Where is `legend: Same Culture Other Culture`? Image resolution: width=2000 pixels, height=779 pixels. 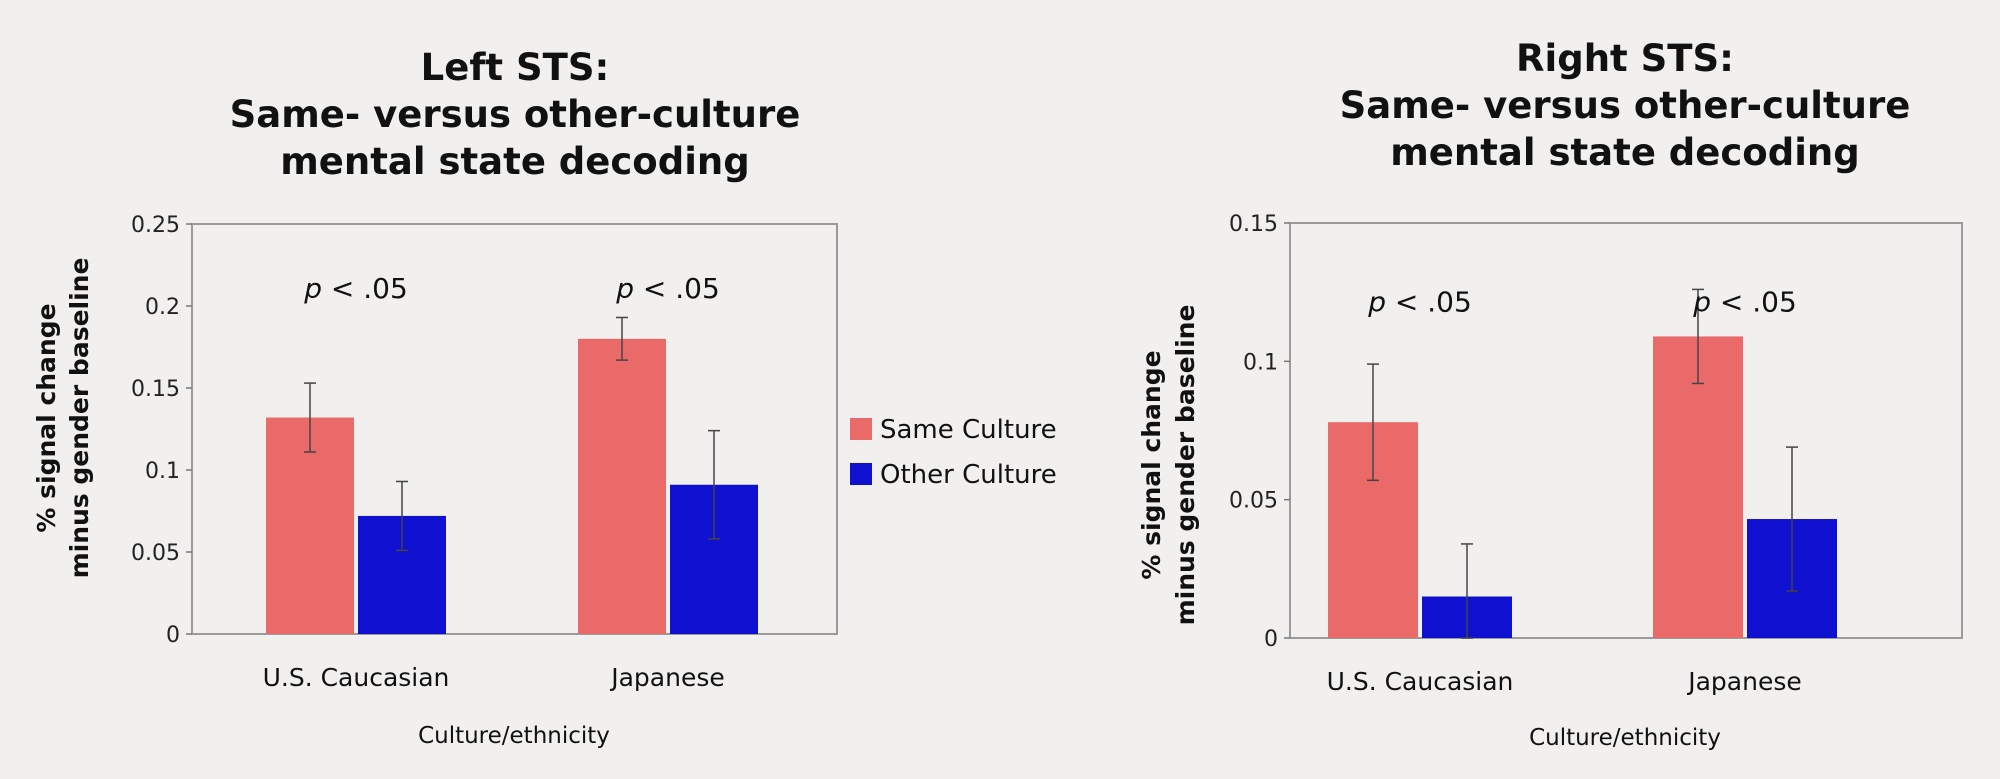 legend: Same Culture Other Culture is located at coordinates (953, 452).